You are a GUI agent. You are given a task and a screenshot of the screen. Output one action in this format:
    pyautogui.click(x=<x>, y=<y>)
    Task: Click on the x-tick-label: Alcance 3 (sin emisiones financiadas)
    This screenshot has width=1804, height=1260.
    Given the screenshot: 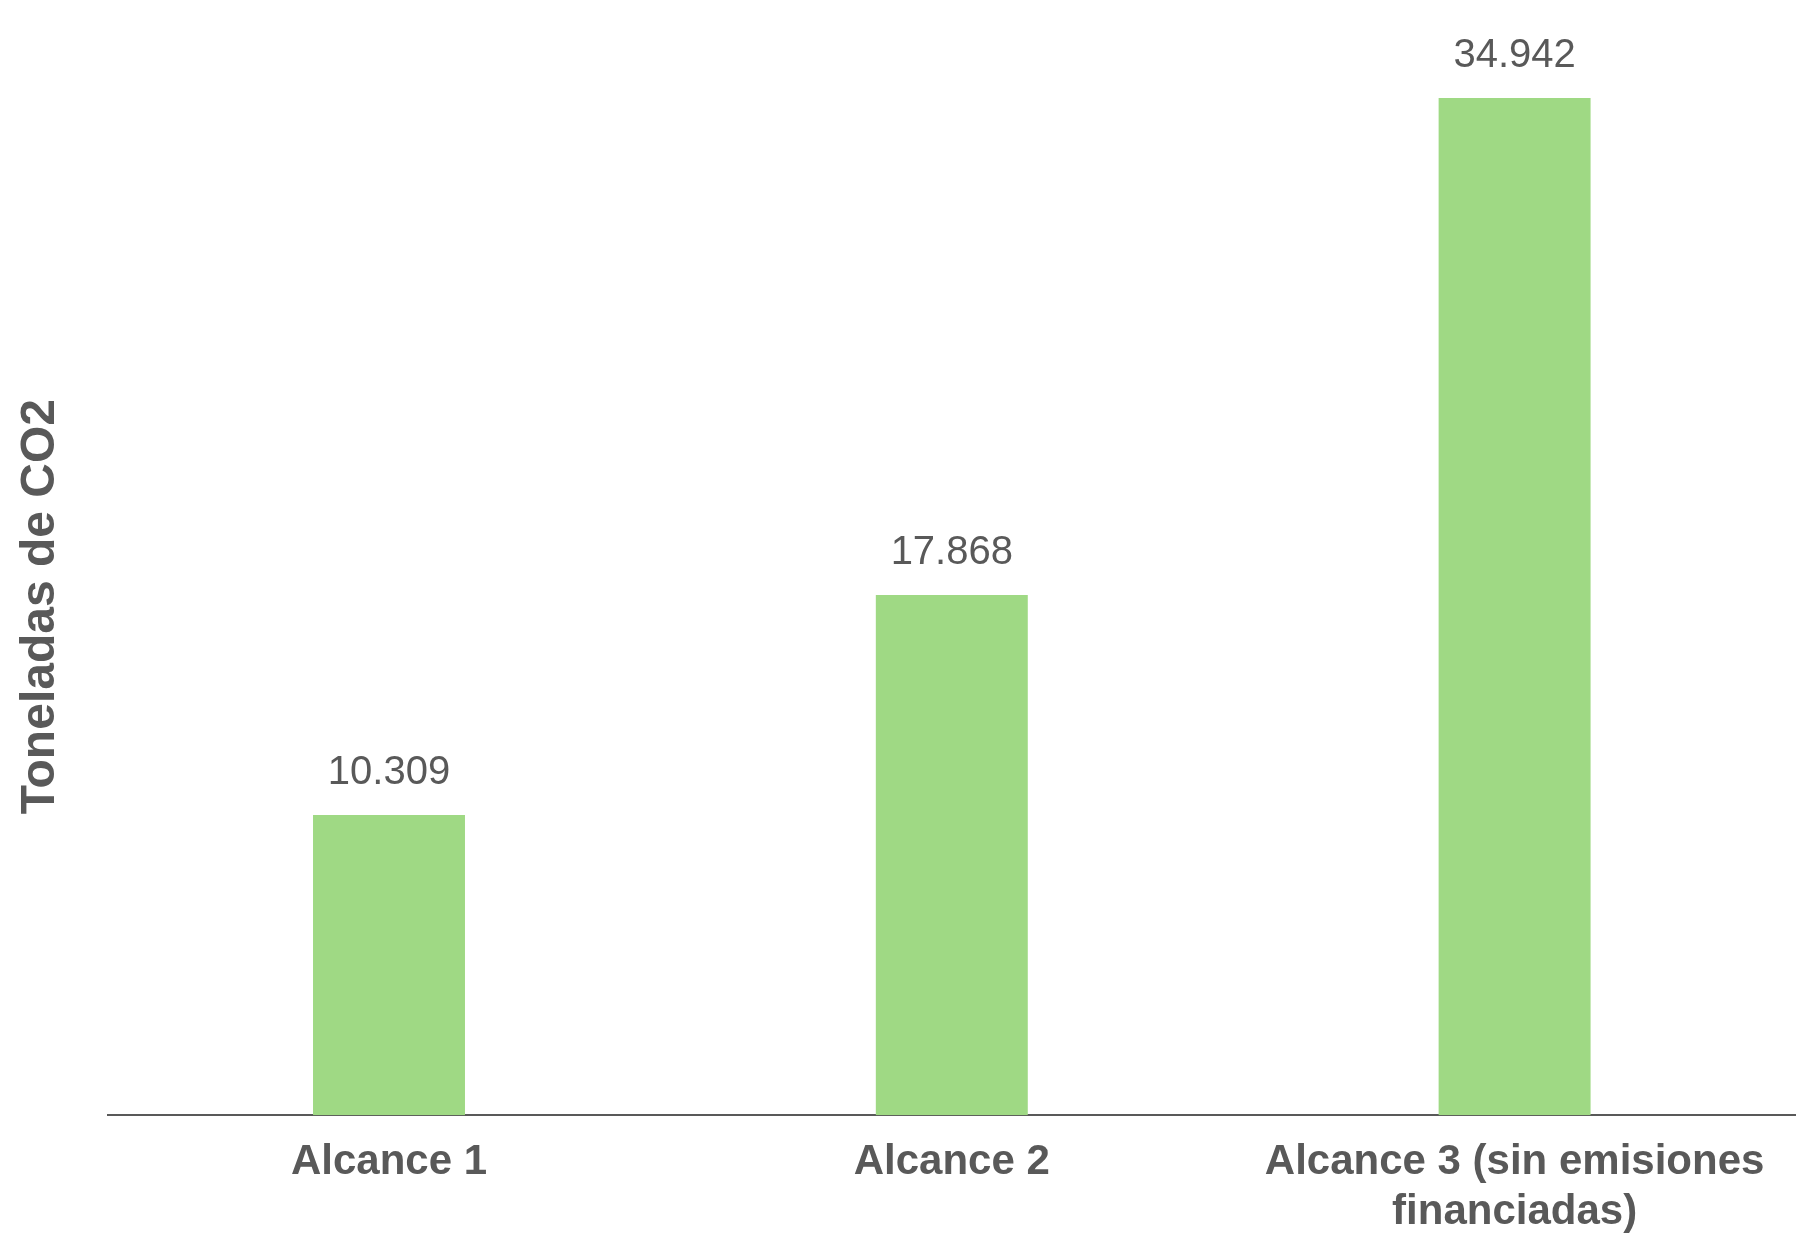 What is the action you would take?
    pyautogui.click(x=1514, y=1184)
    